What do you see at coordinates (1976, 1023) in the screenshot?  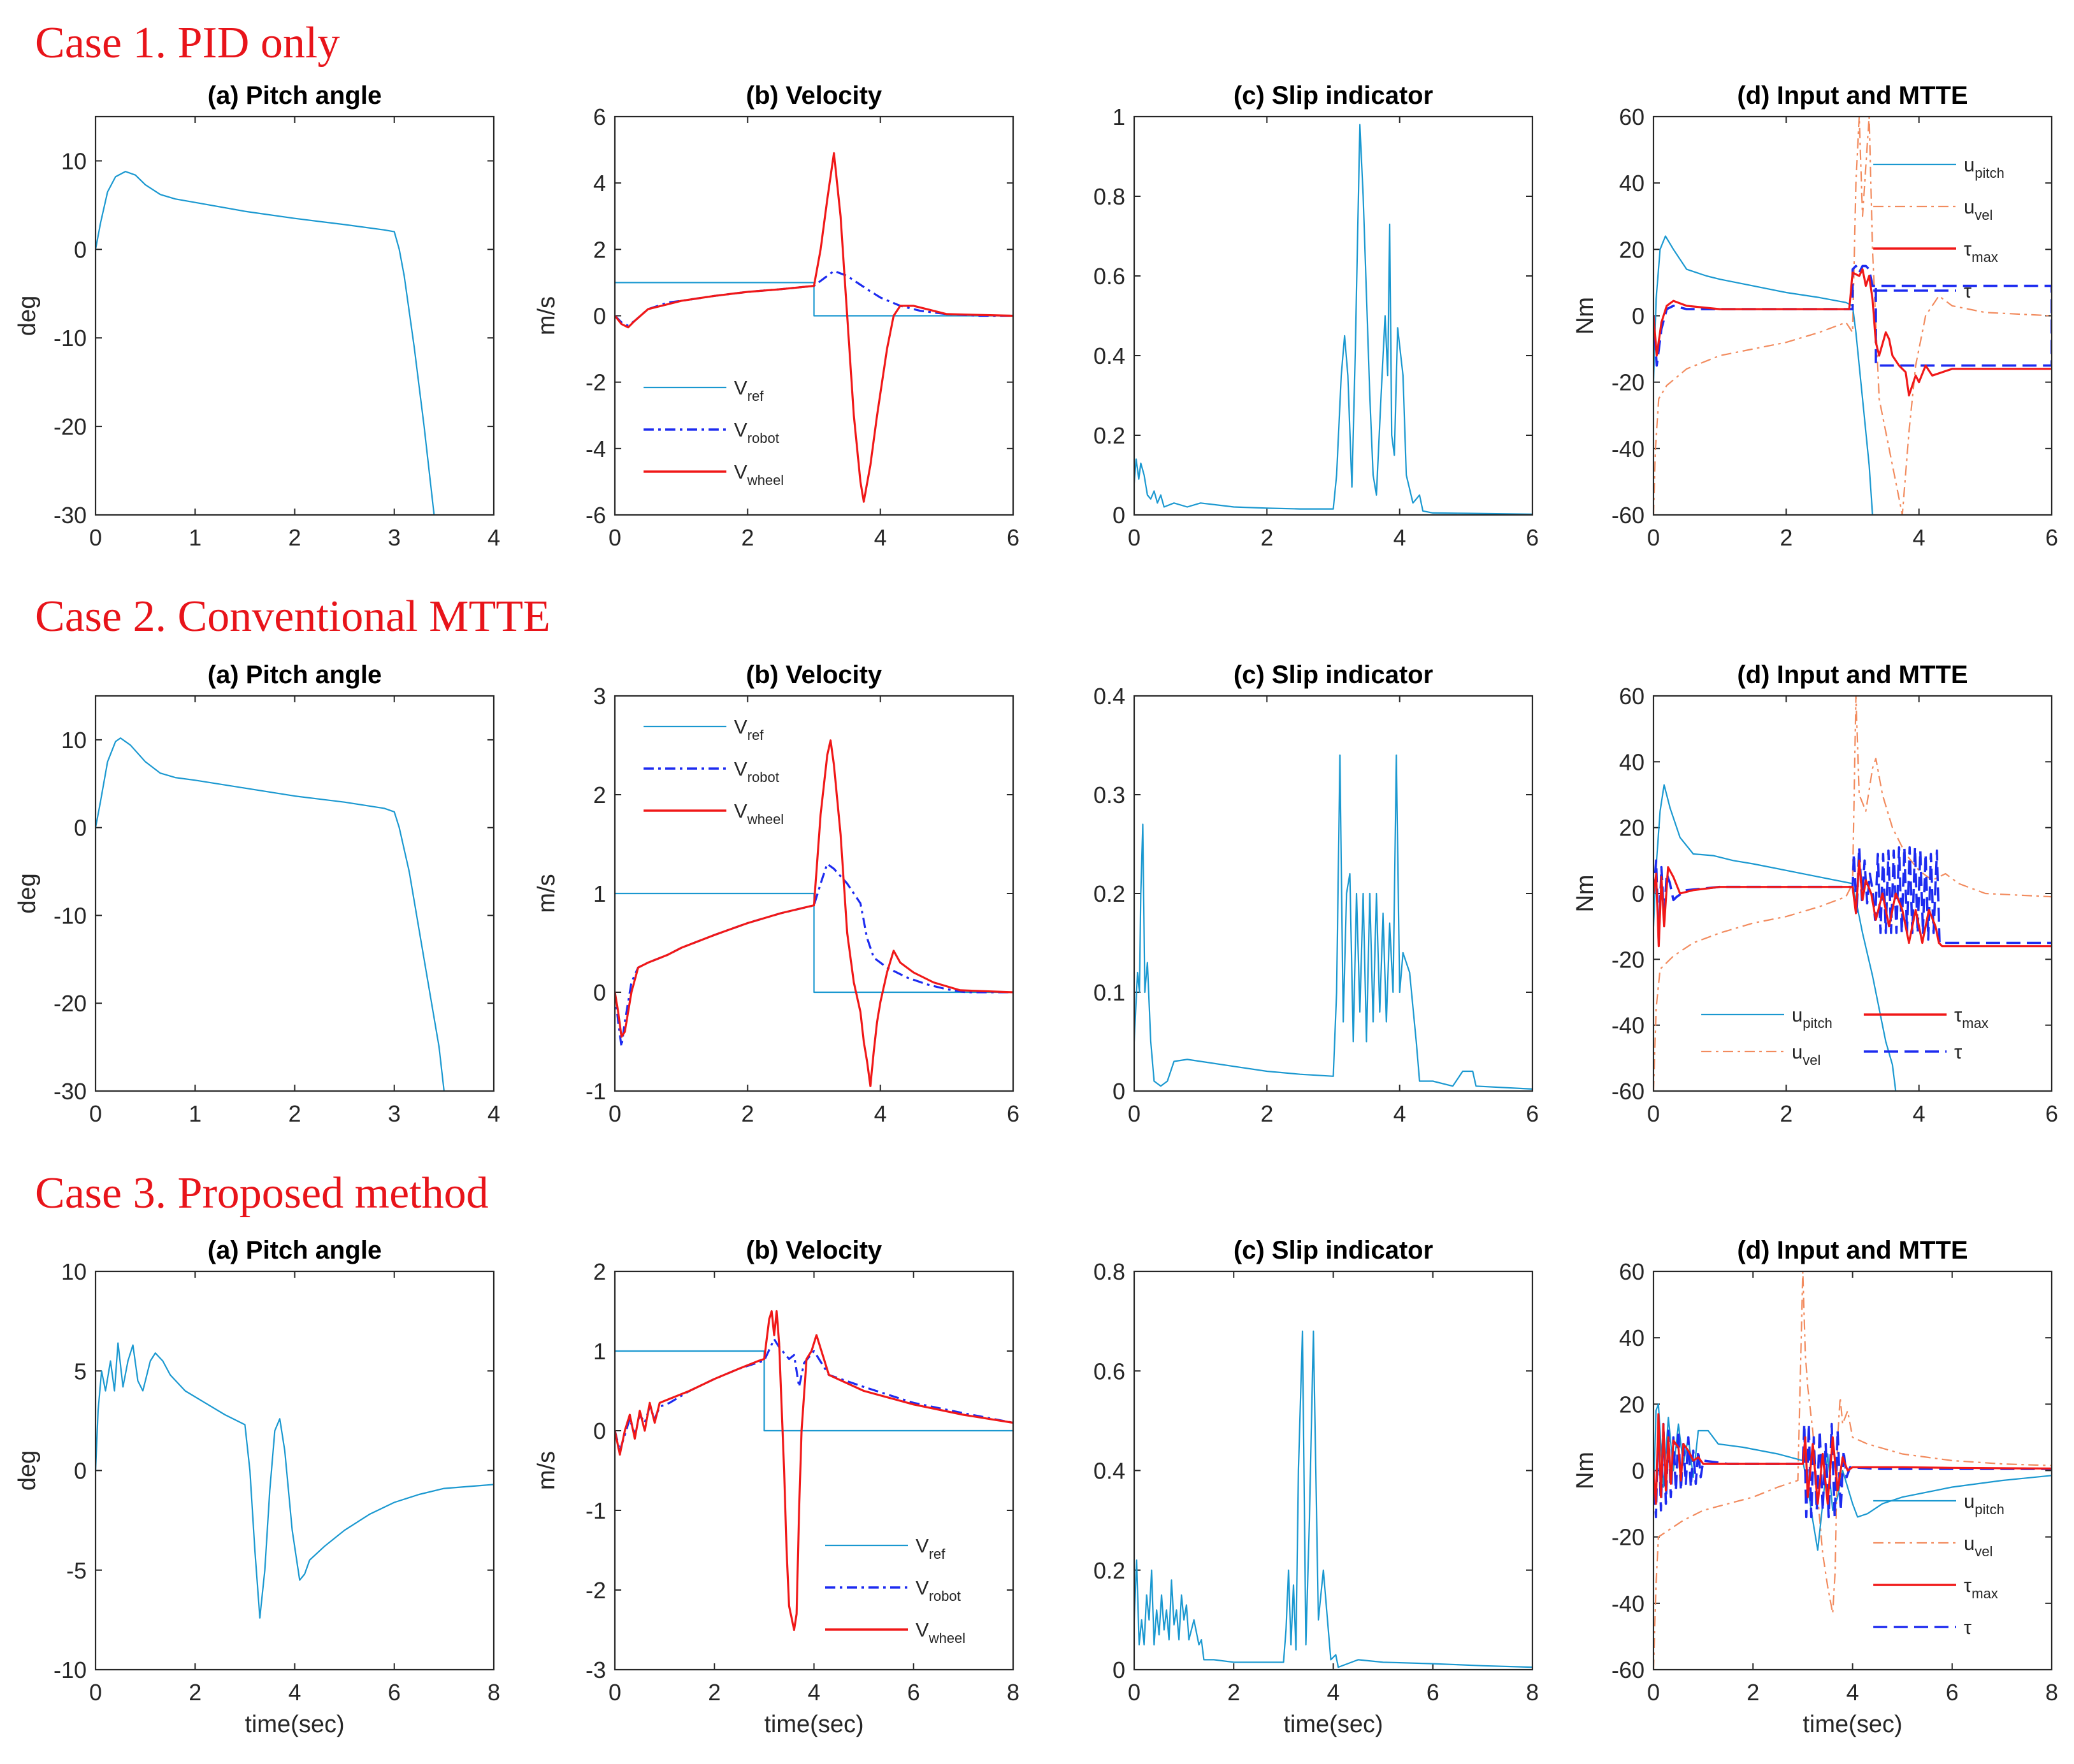 I see `legend-subscript: max` at bounding box center [1976, 1023].